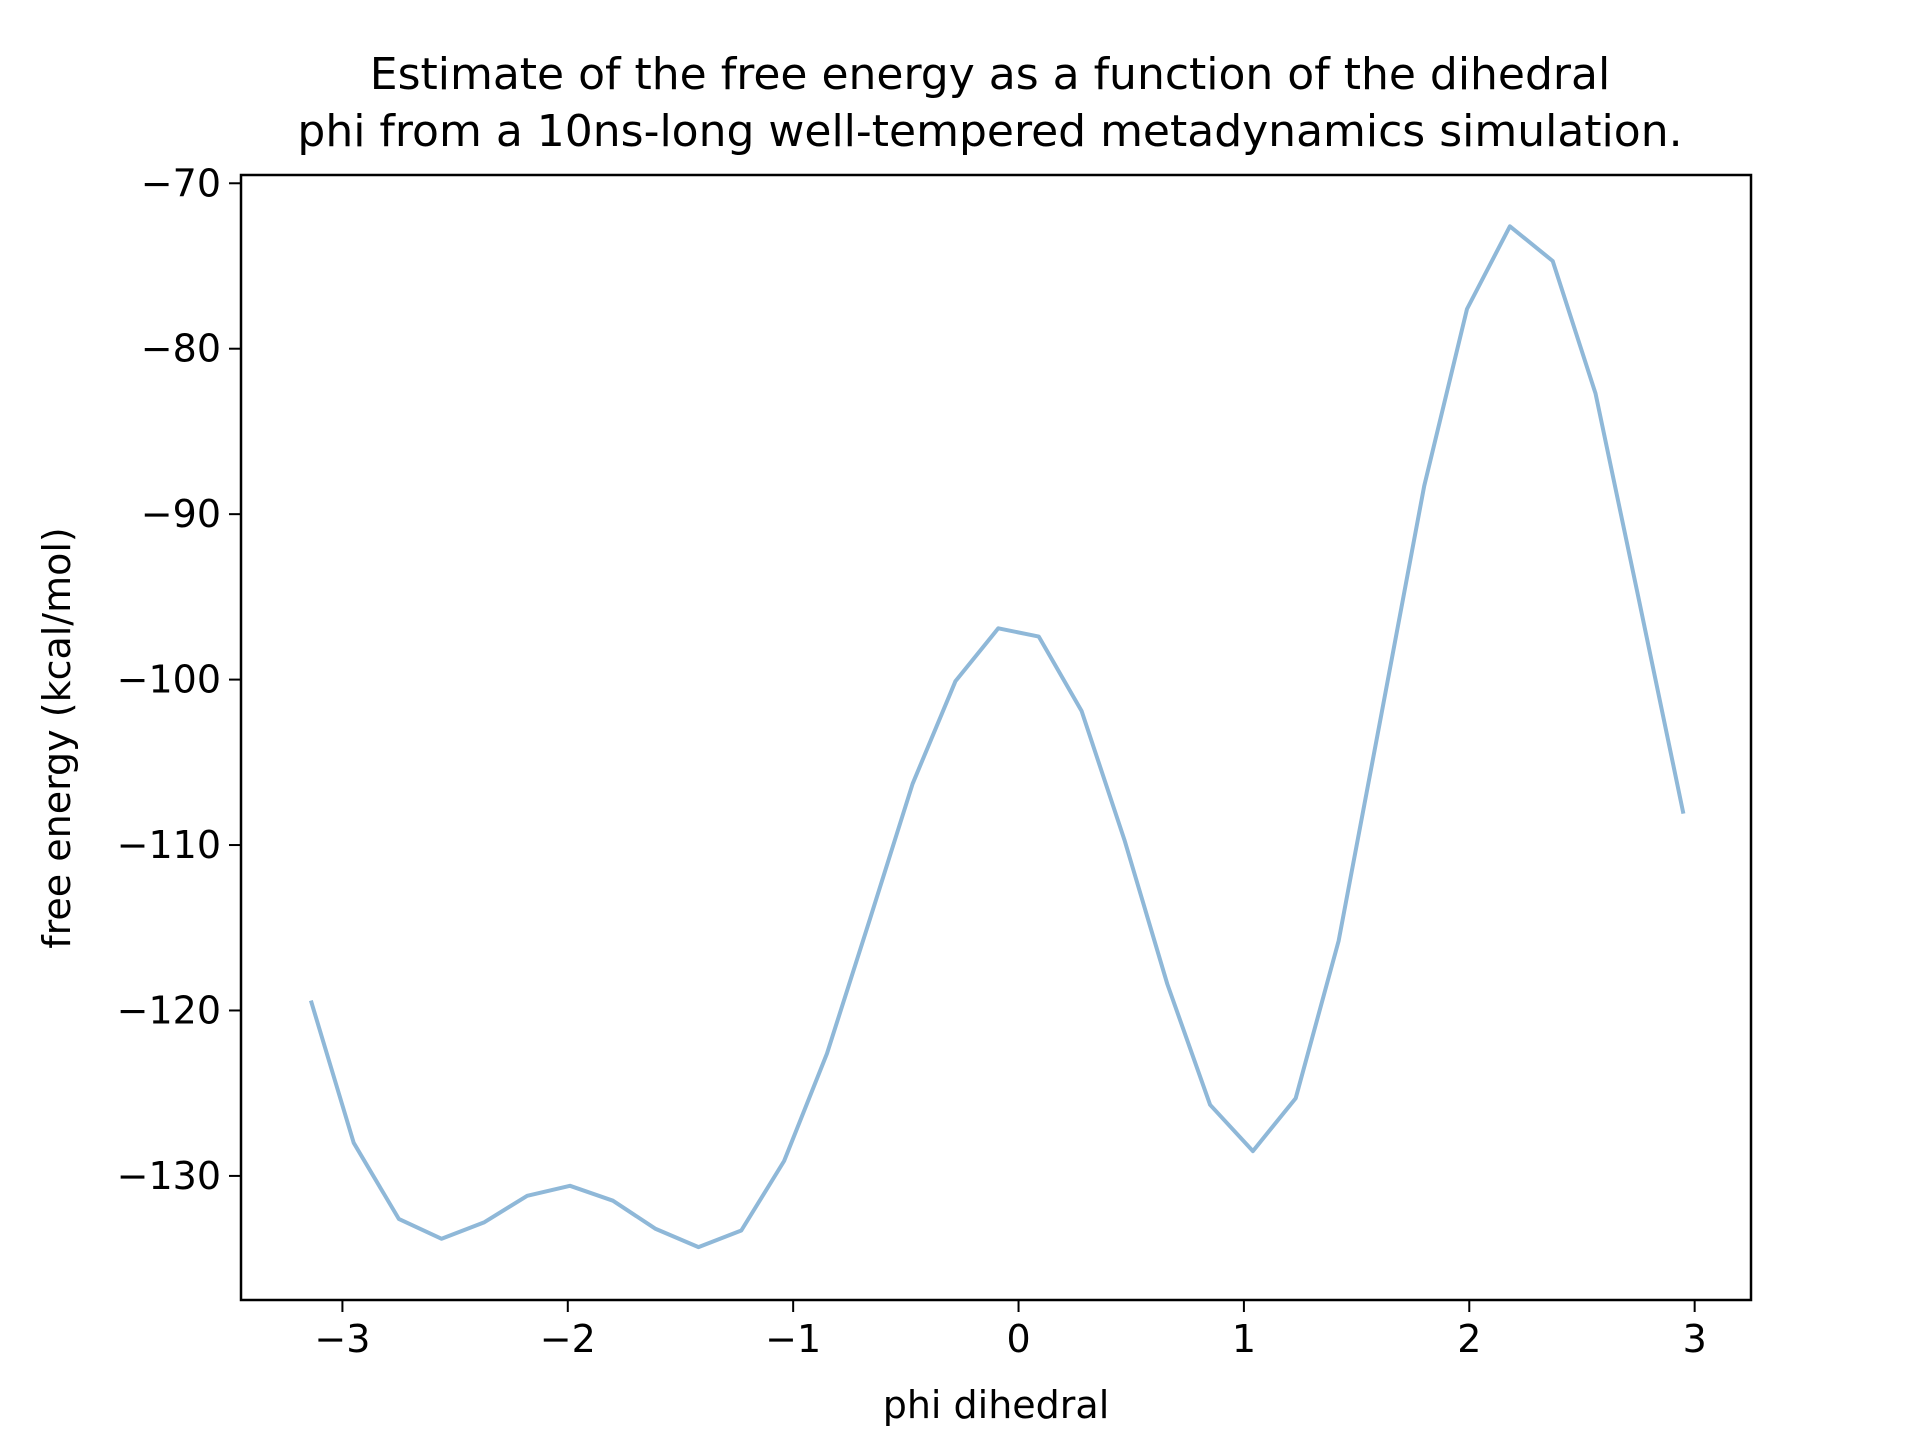 Image resolution: width=1920 pixels, height=1440 pixels. What do you see at coordinates (169, 845) in the screenshot?
I see `y-tick-label: −110` at bounding box center [169, 845].